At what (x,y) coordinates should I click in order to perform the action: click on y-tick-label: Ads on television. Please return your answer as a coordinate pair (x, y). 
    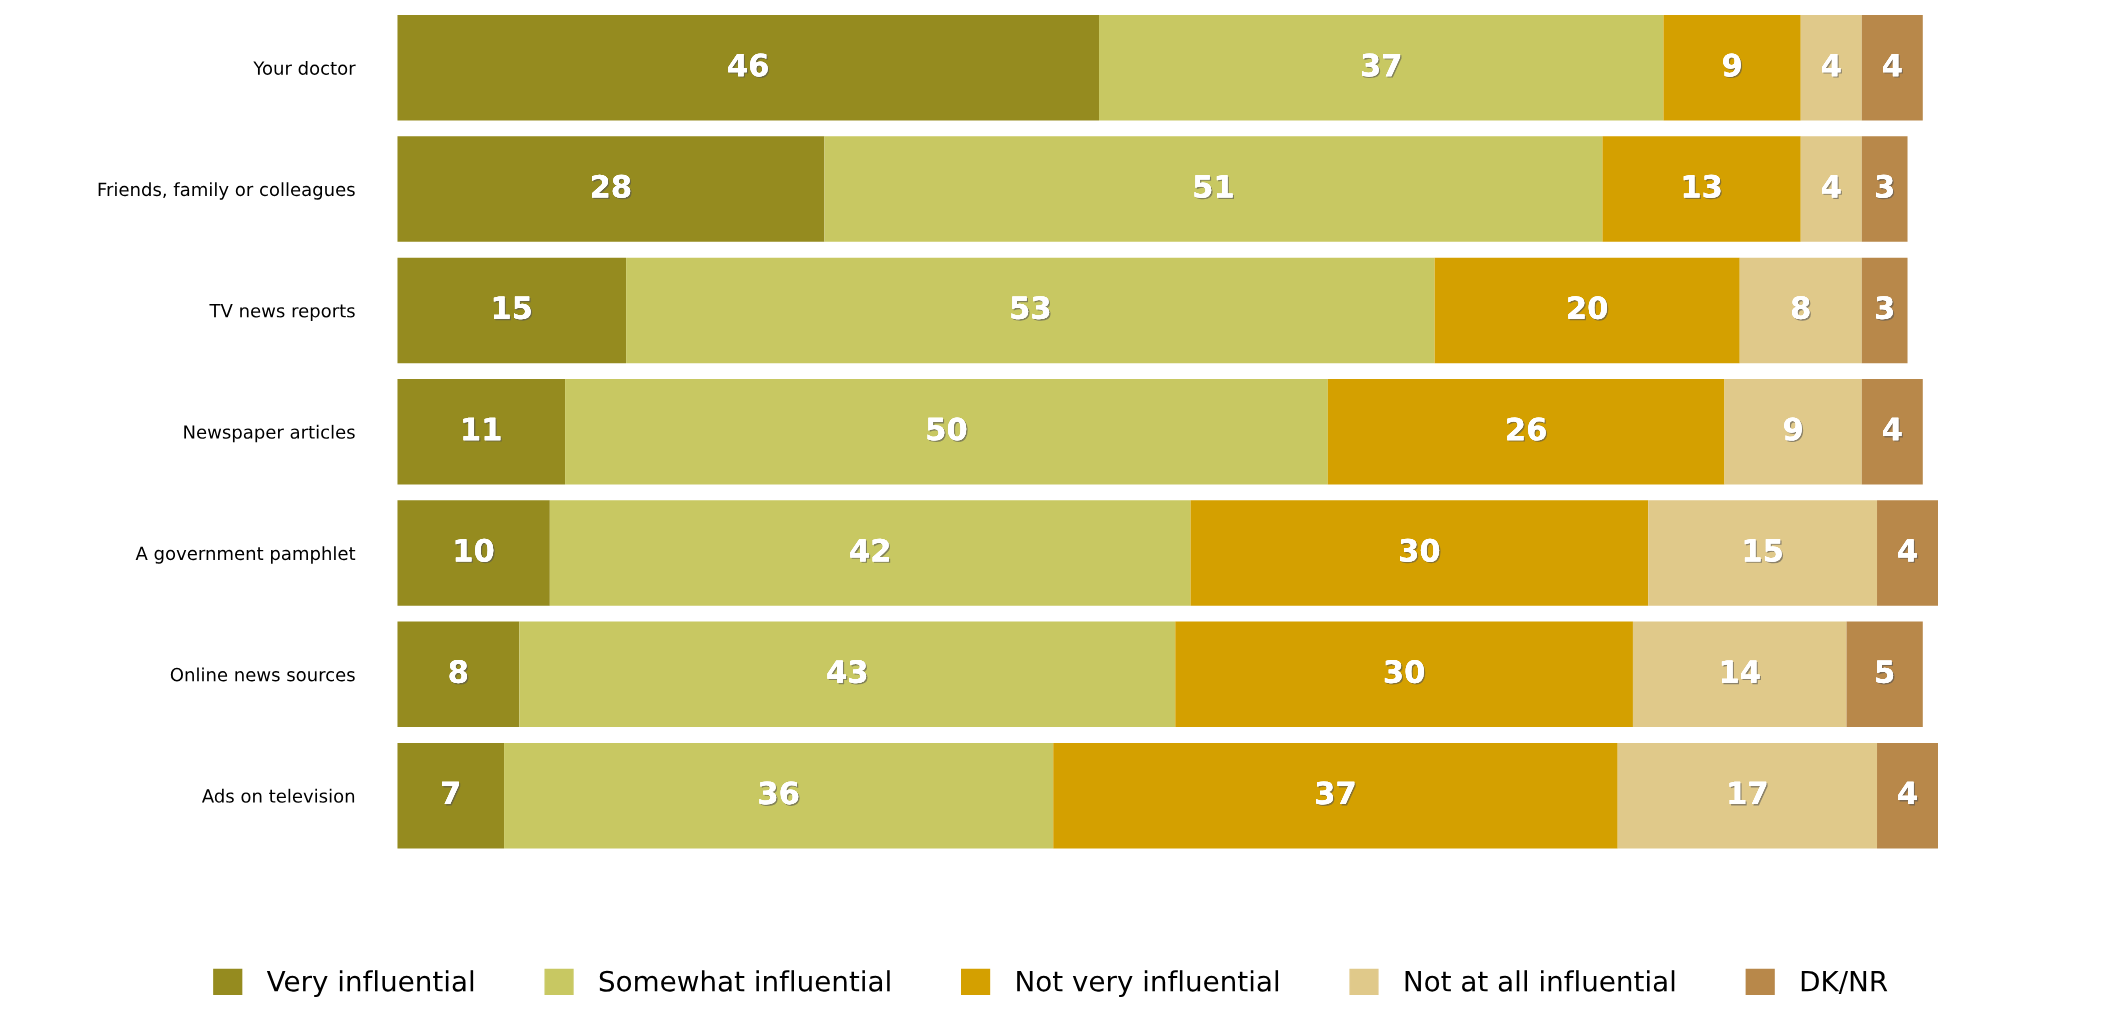
    Looking at the image, I should click on (278, 795).